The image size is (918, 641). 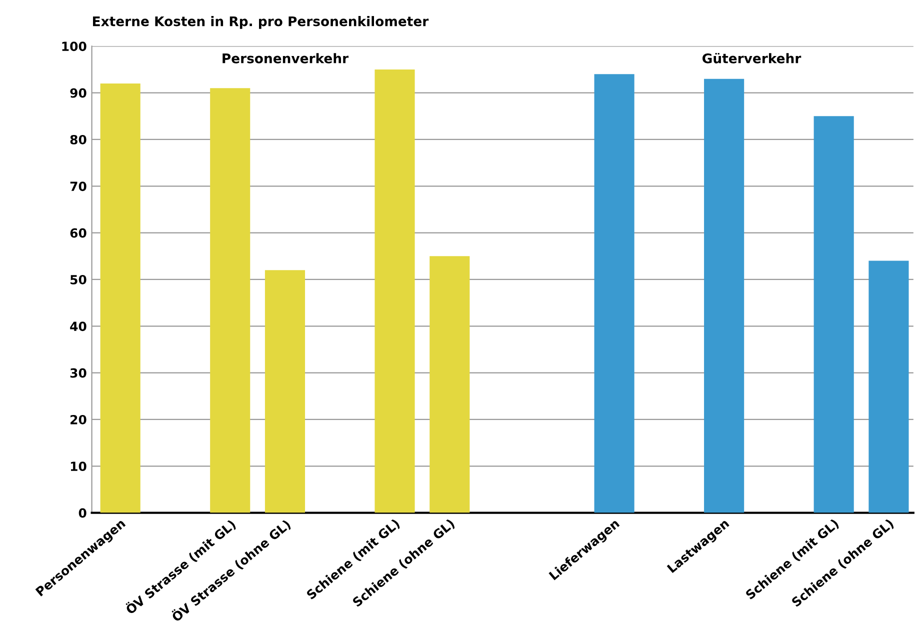 I want to click on y-tick-label: 0, so click(x=82, y=513).